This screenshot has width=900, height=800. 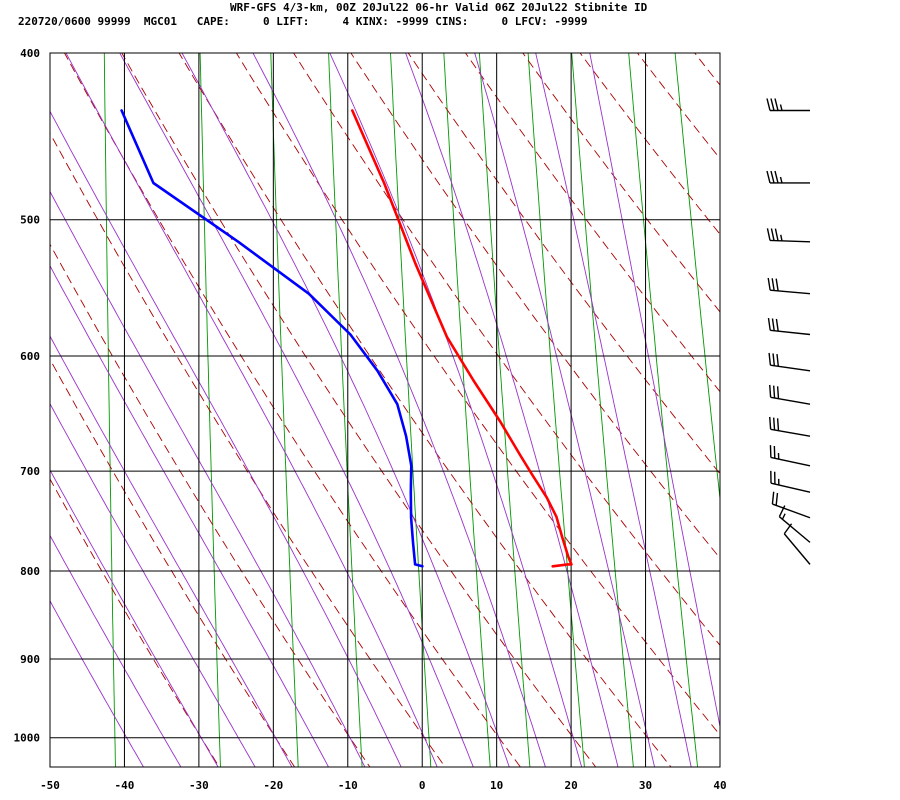 What do you see at coordinates (199, 785) in the screenshot?
I see `x-tick-label: -30` at bounding box center [199, 785].